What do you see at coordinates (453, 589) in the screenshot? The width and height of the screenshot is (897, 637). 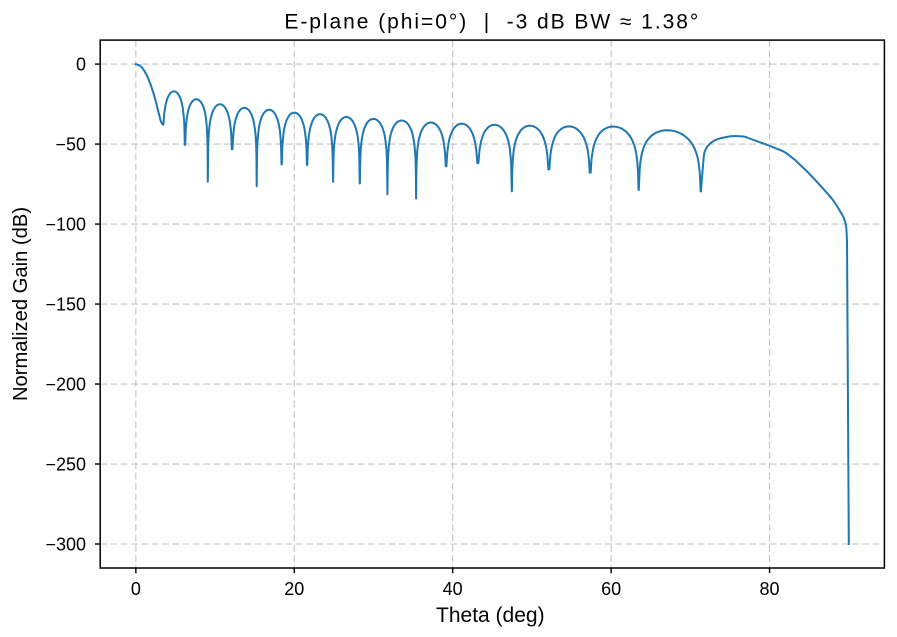 I see `svg-text: 40` at bounding box center [453, 589].